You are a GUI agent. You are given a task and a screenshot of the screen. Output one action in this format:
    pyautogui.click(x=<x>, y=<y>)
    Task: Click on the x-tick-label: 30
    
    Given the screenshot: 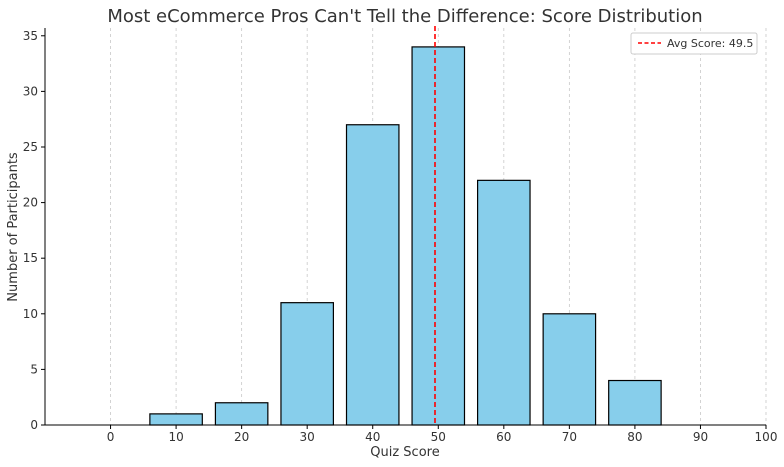 What is the action you would take?
    pyautogui.click(x=307, y=437)
    